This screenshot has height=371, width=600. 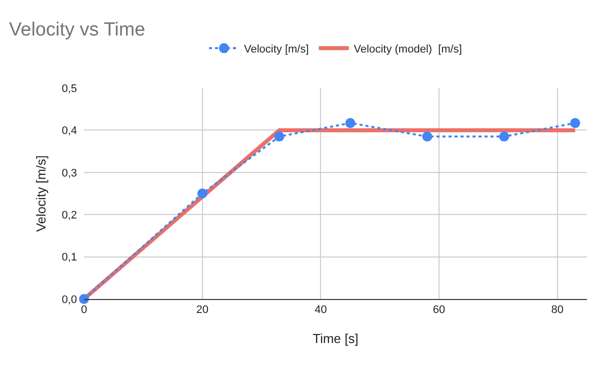 What do you see at coordinates (69, 131) in the screenshot?
I see `y-tick-label: 0,4` at bounding box center [69, 131].